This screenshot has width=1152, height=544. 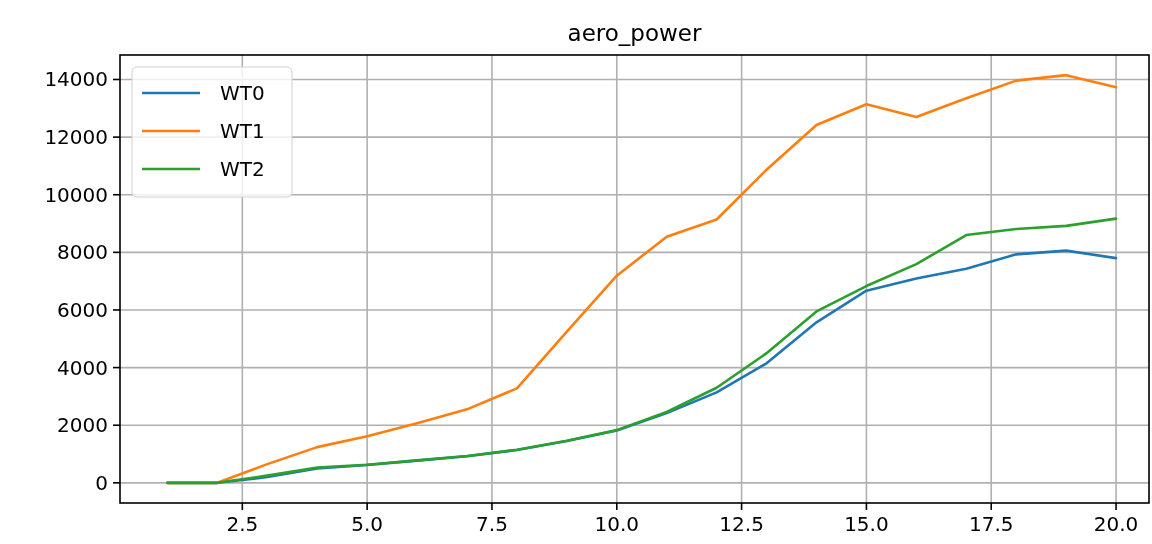 I want to click on y-tick-label: 0, so click(x=101, y=482).